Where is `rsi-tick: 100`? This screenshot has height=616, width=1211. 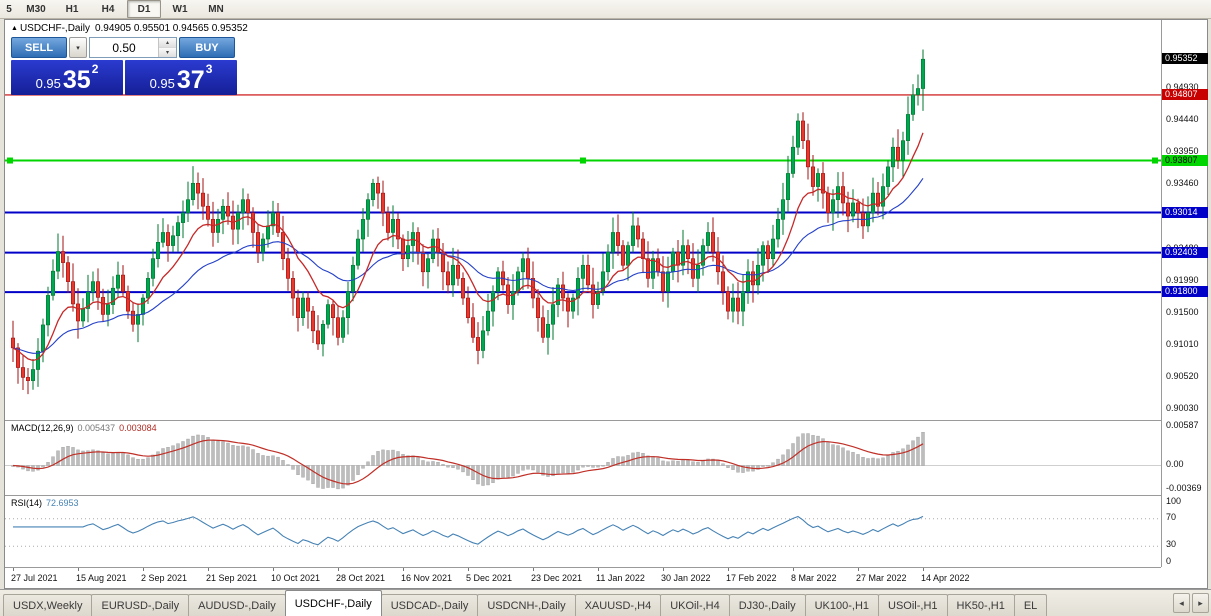
rsi-tick: 100 is located at coordinates (1174, 501).